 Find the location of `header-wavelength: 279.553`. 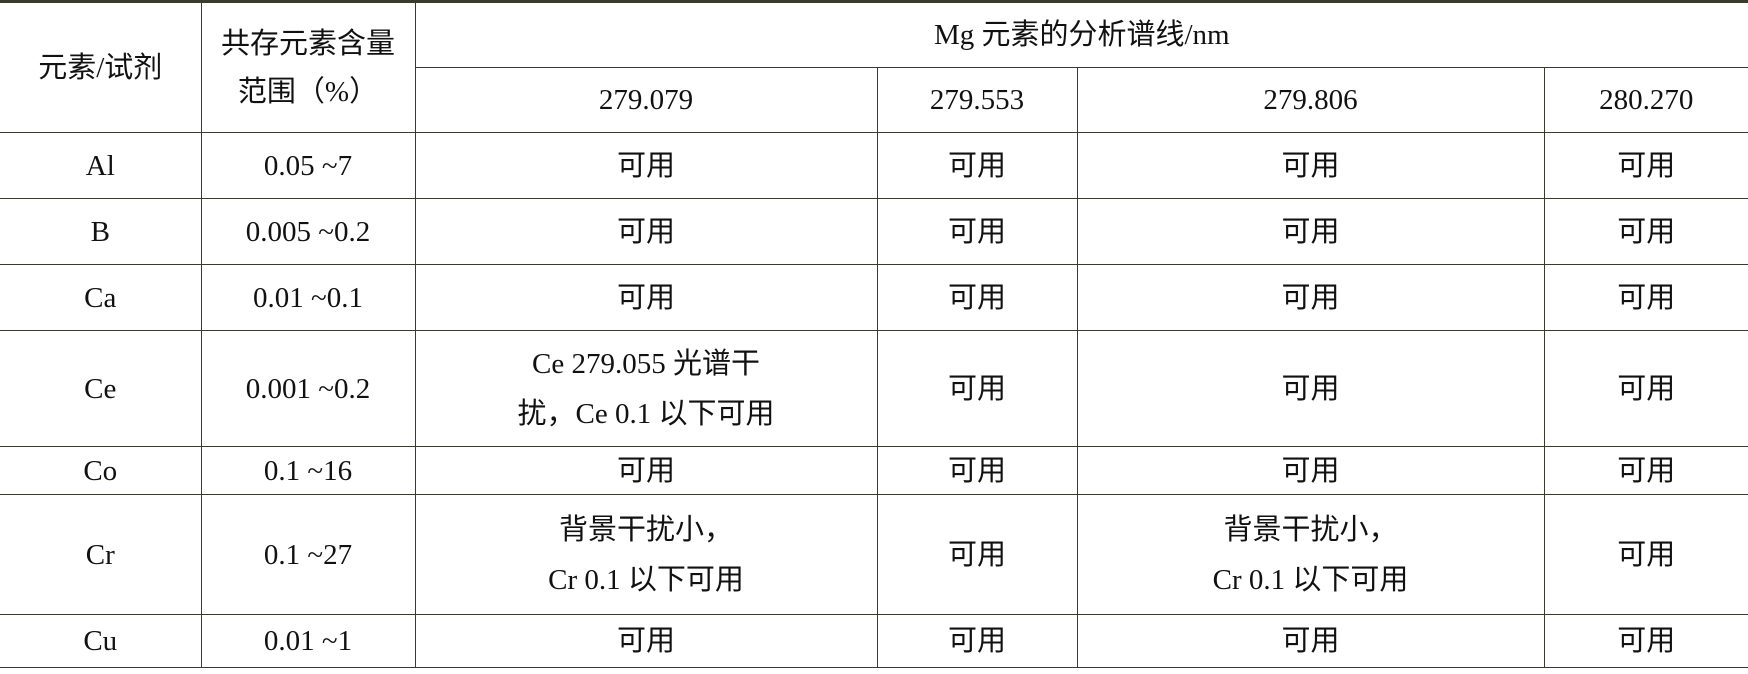

header-wavelength: 279.553 is located at coordinates (977, 100).